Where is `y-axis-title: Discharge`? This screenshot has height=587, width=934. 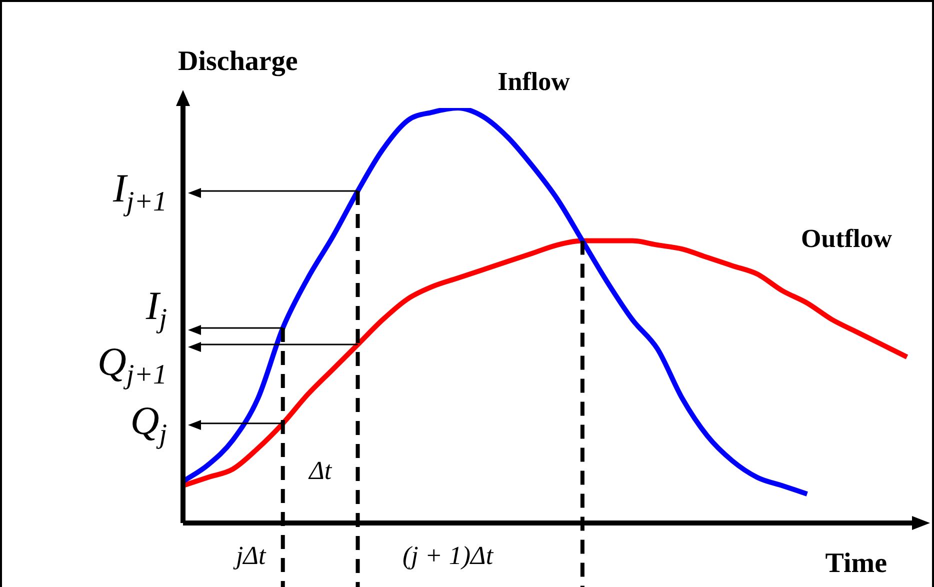 y-axis-title: Discharge is located at coordinates (238, 61).